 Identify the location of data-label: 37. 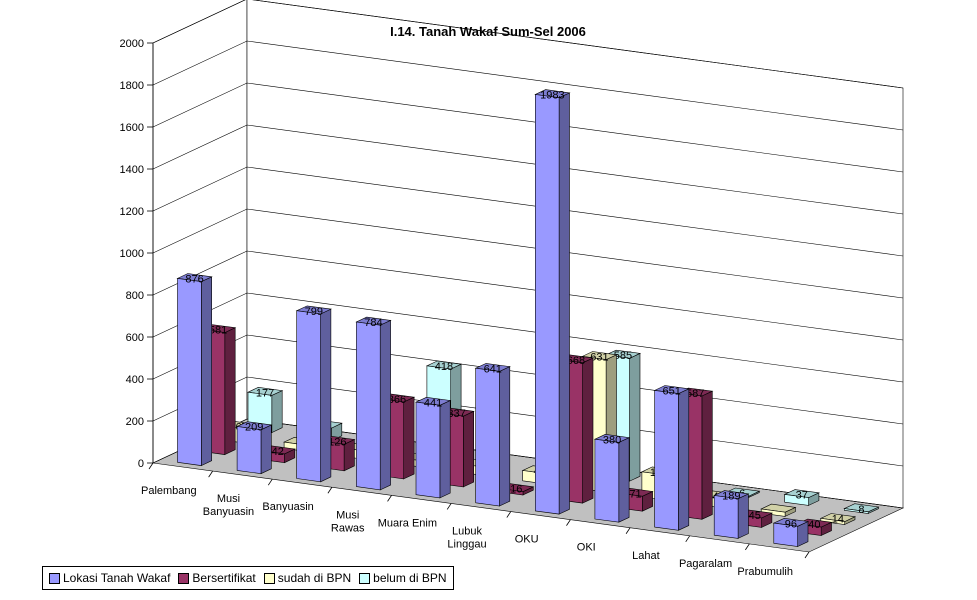
(802, 496).